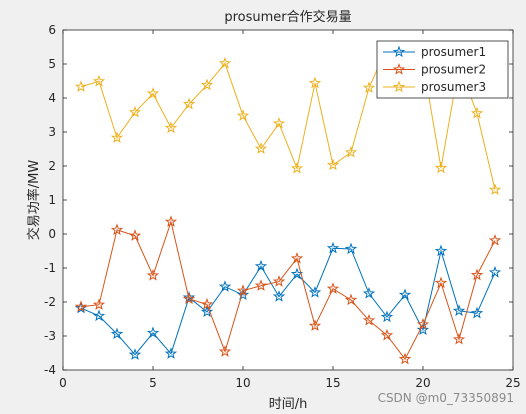  Describe the element at coordinates (63, 383) in the screenshot. I see `x-tick-label: 0` at that location.